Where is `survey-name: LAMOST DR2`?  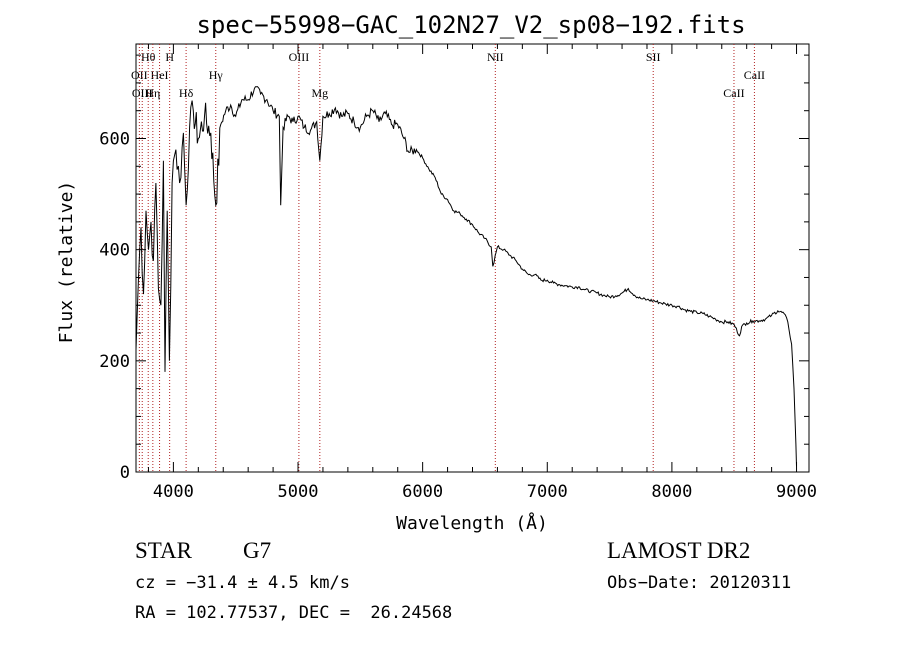 survey-name: LAMOST DR2 is located at coordinates (679, 550).